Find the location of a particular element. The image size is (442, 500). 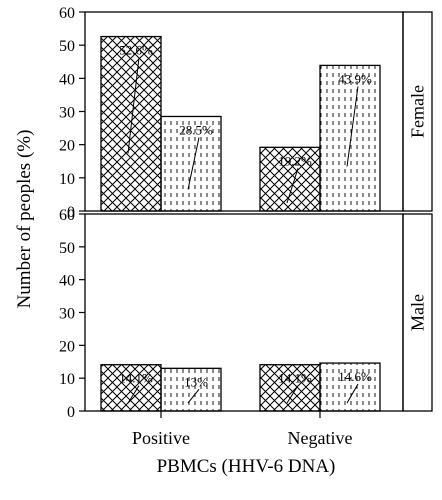

data-label: 43.9% is located at coordinates (355, 78).